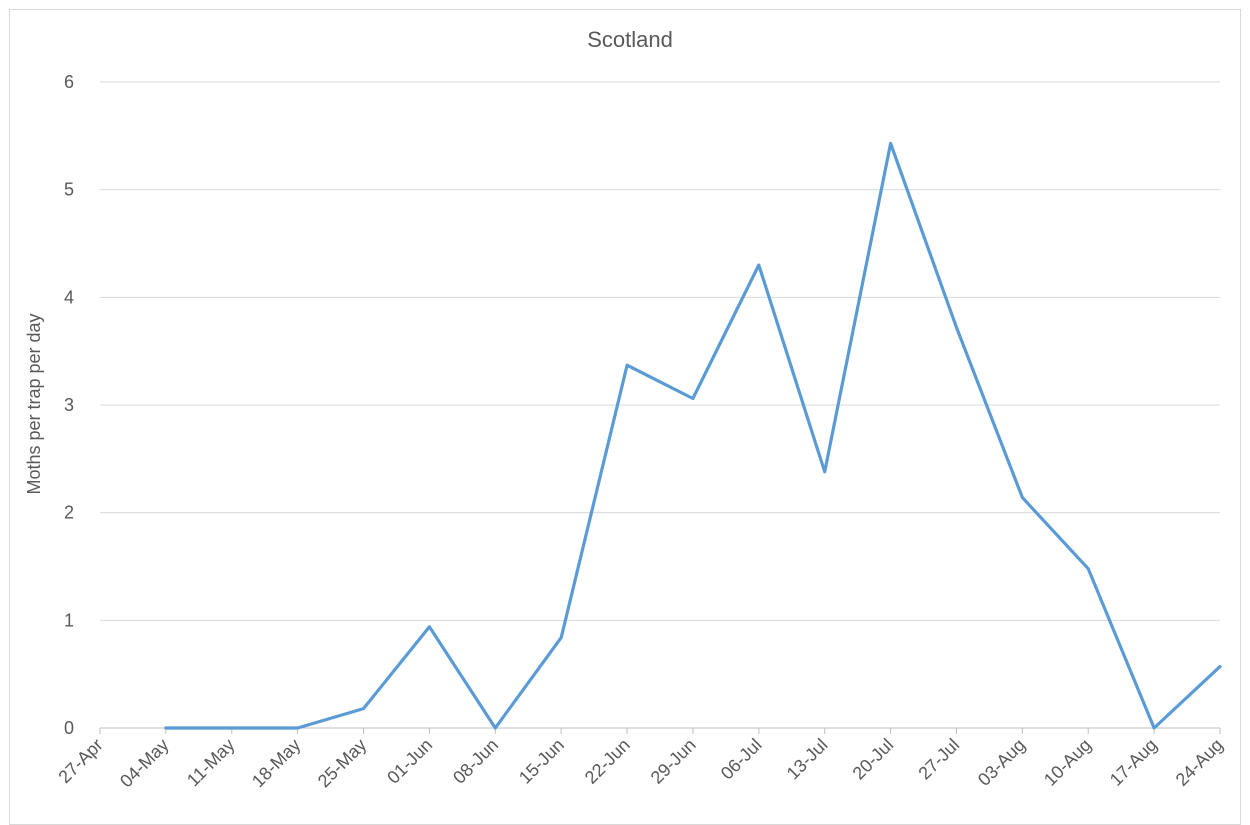 Image resolution: width=1250 pixels, height=825 pixels. Describe the element at coordinates (69, 82) in the screenshot. I see `y-tick-label: 6` at that location.